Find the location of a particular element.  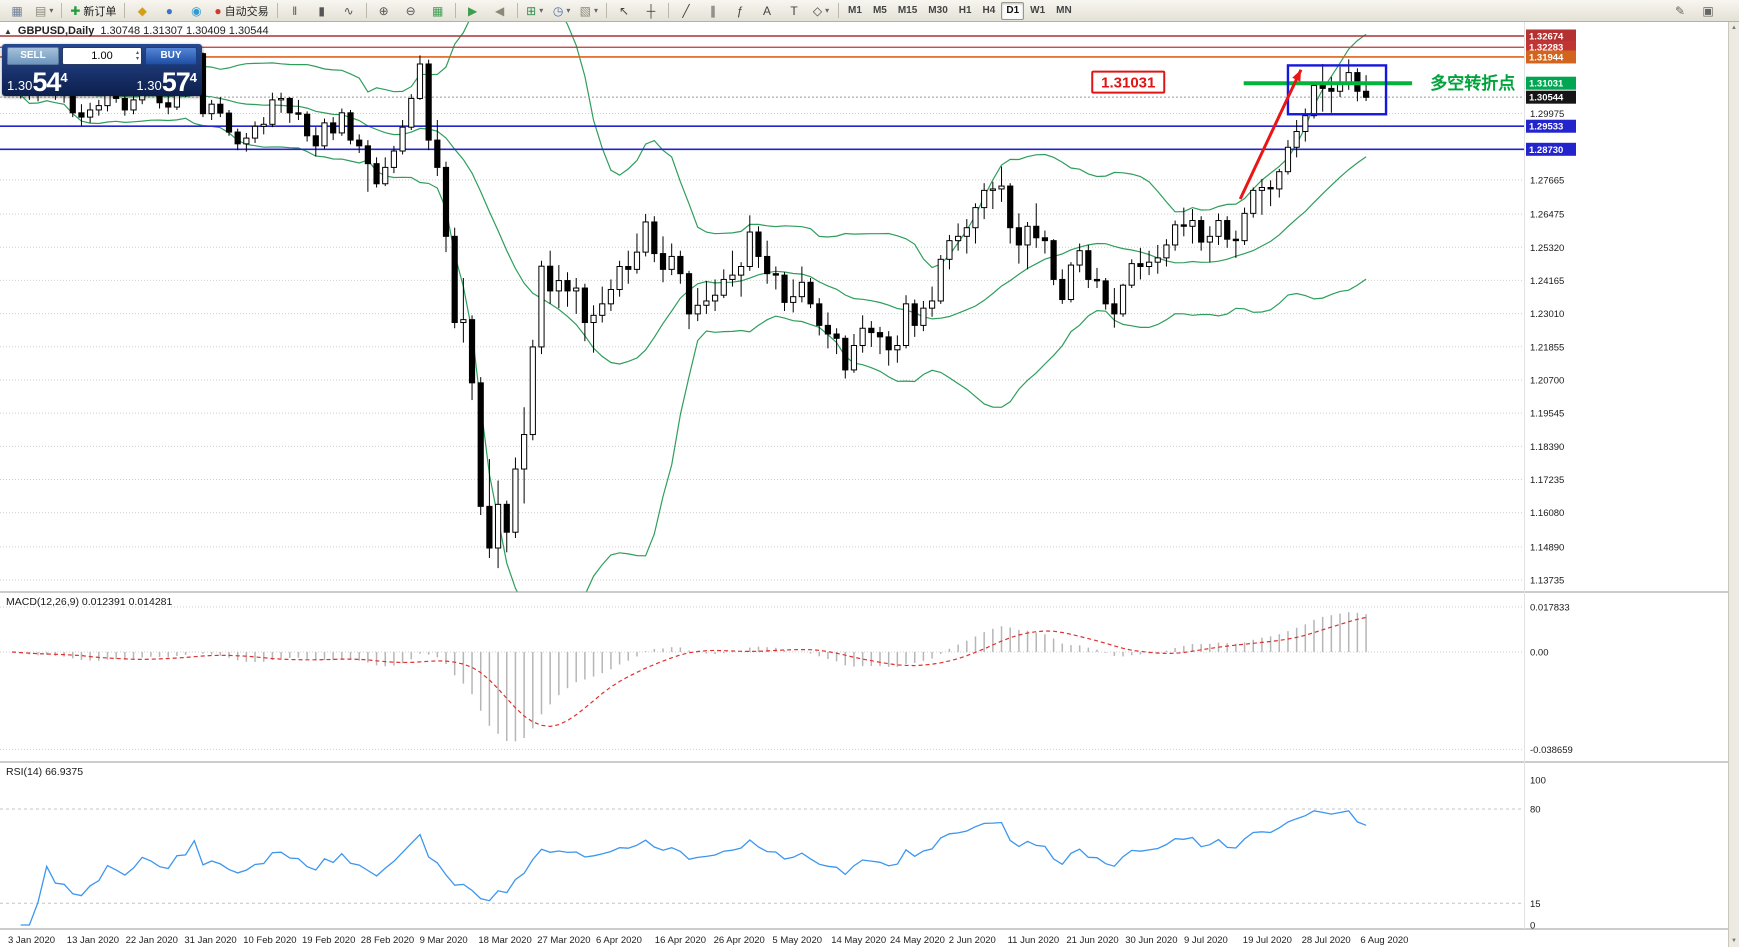

date-axis-label: 5 May 2020 is located at coordinates (797, 940).